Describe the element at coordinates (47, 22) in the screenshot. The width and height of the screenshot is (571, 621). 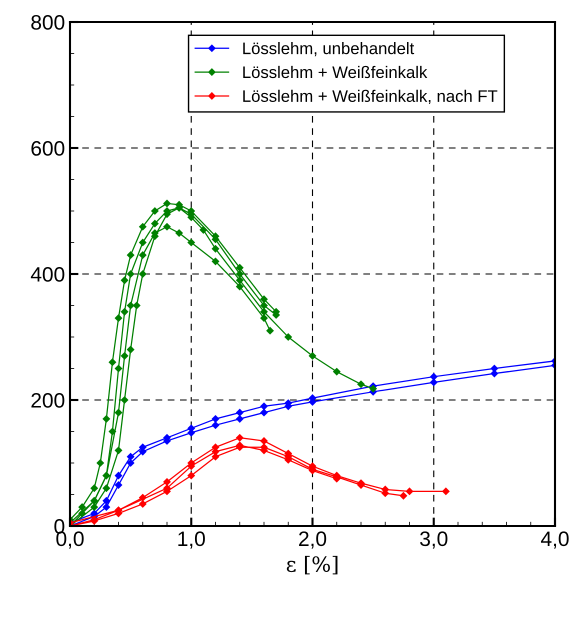
I see `y-tick-label: 800` at that location.